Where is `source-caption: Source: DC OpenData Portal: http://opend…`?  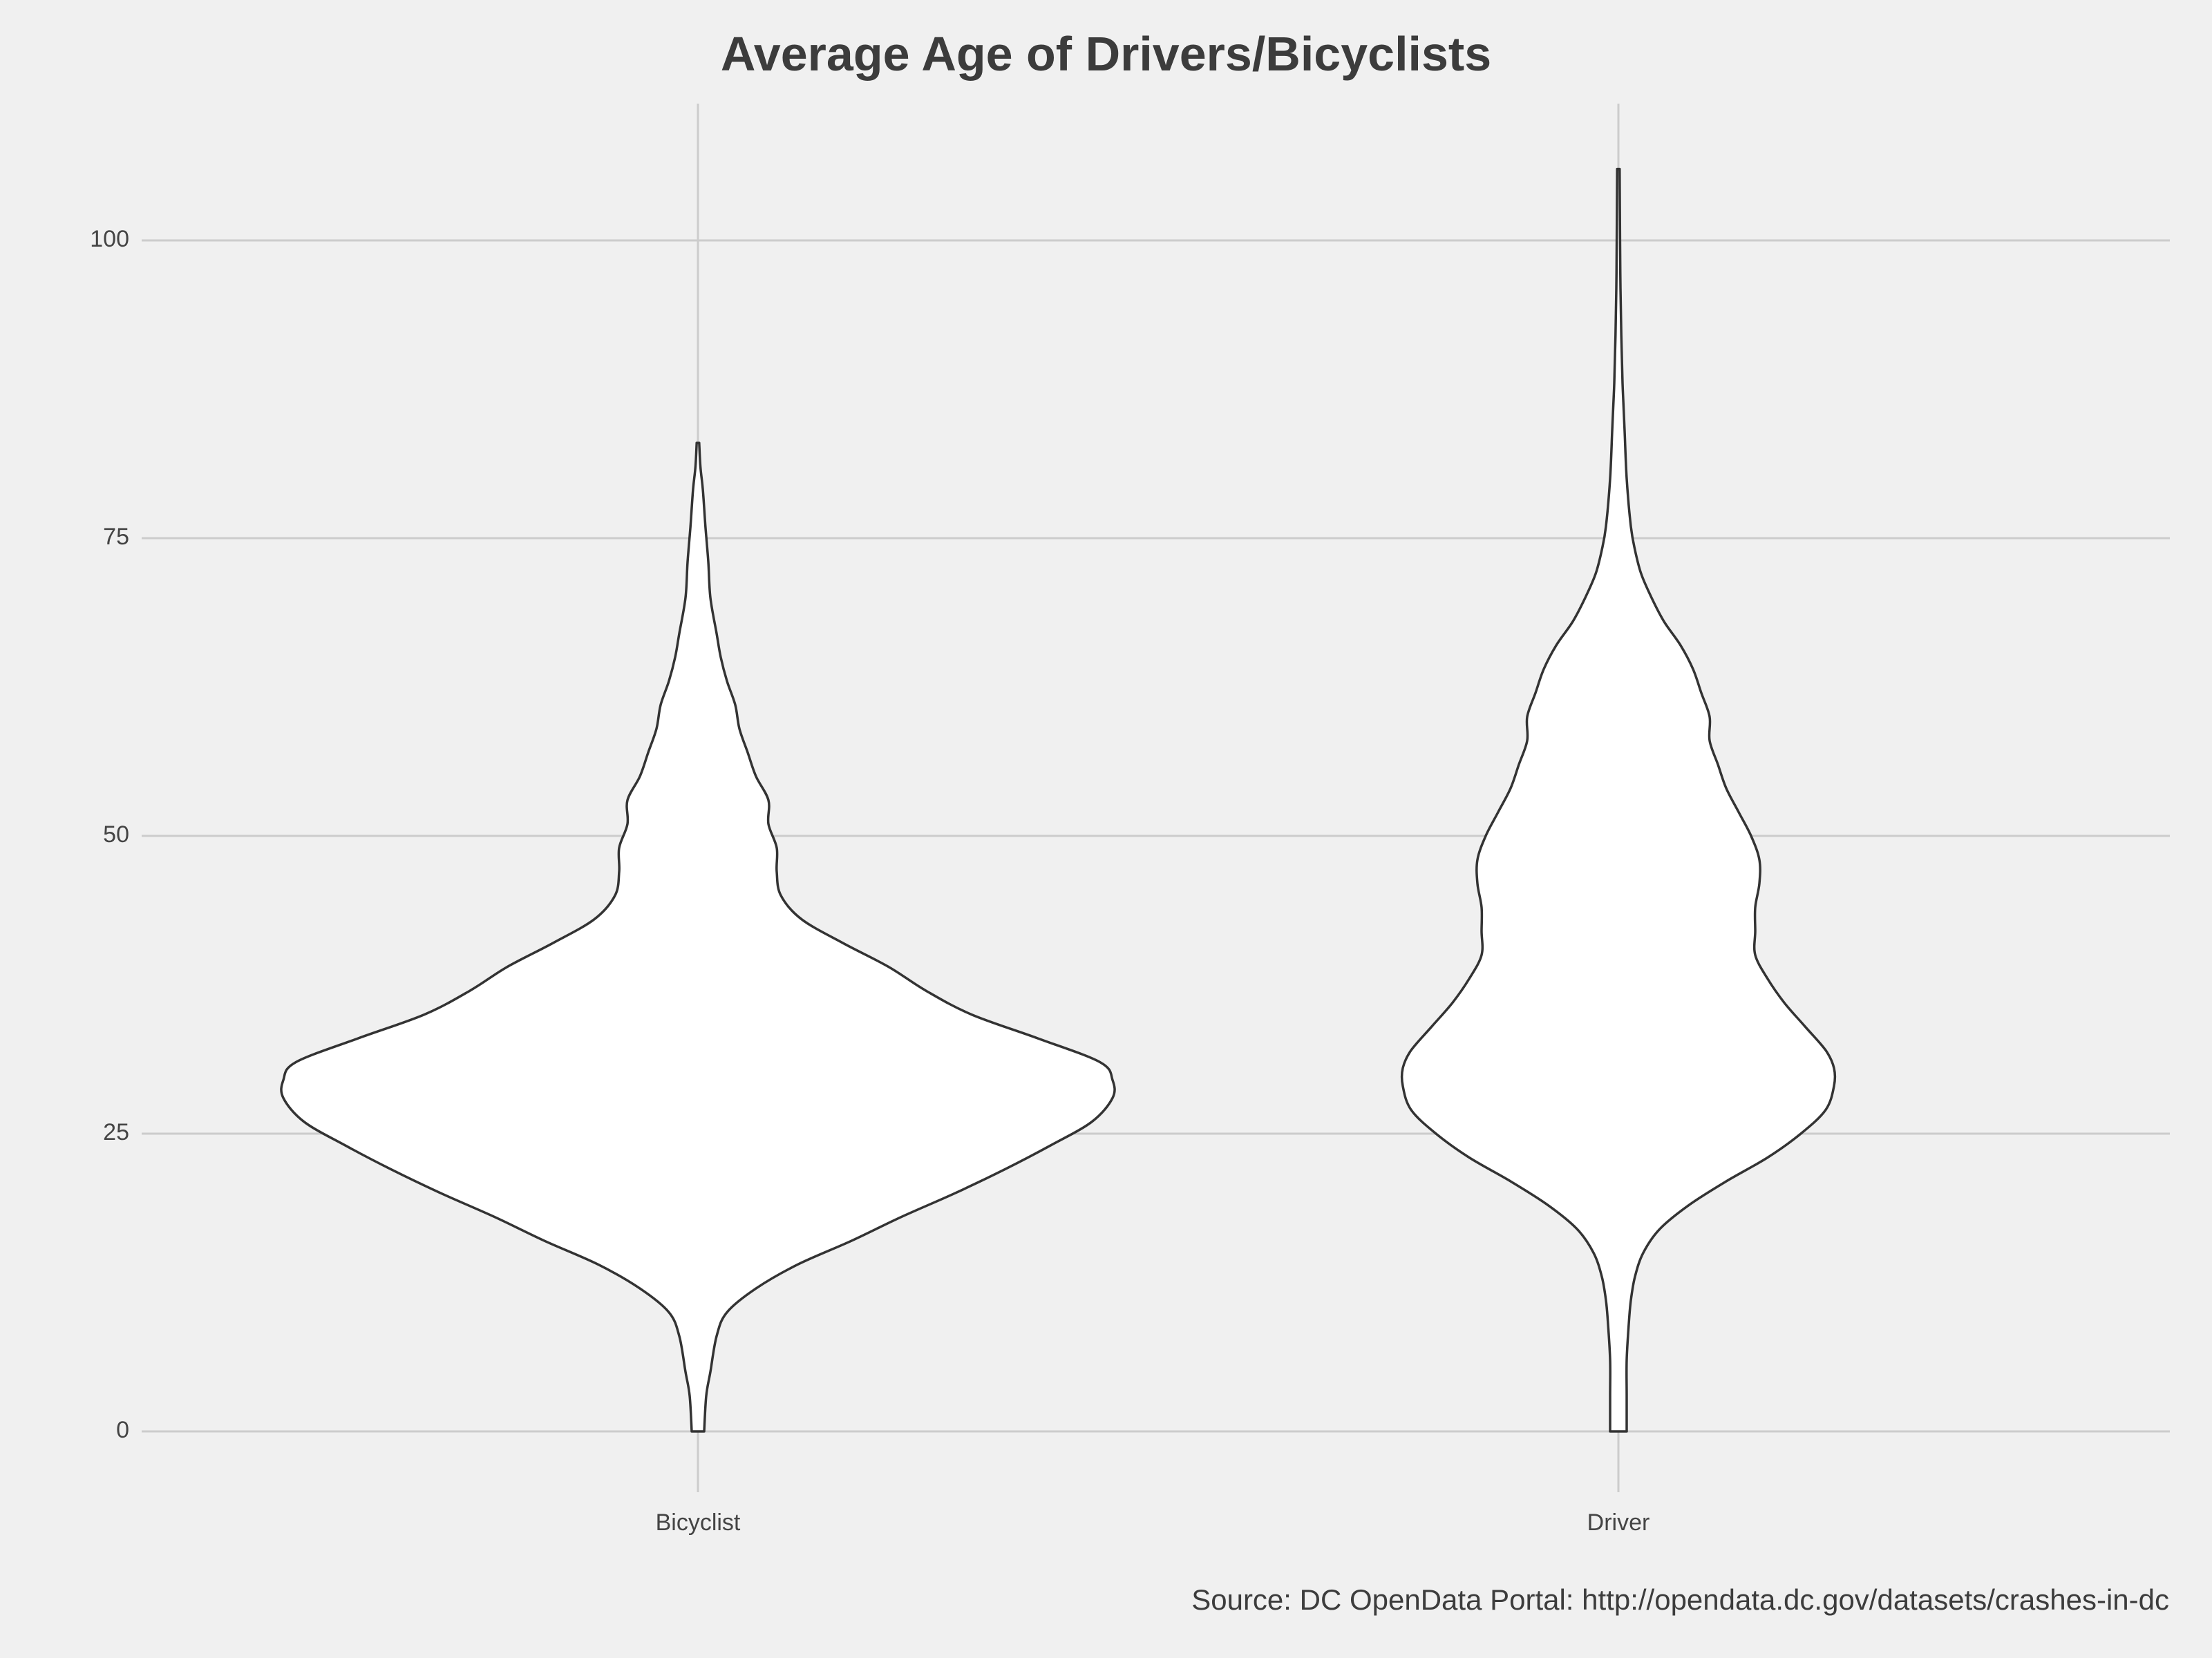
source-caption: Source: DC OpenData Portal: http://opend… is located at coordinates (1680, 1599).